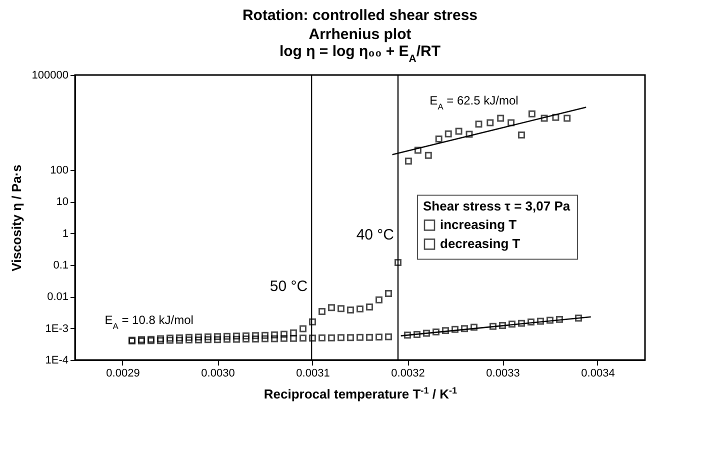 This screenshot has width=723, height=460. What do you see at coordinates (503, 374) in the screenshot?
I see `x-tick-label: 0.0033` at bounding box center [503, 374].